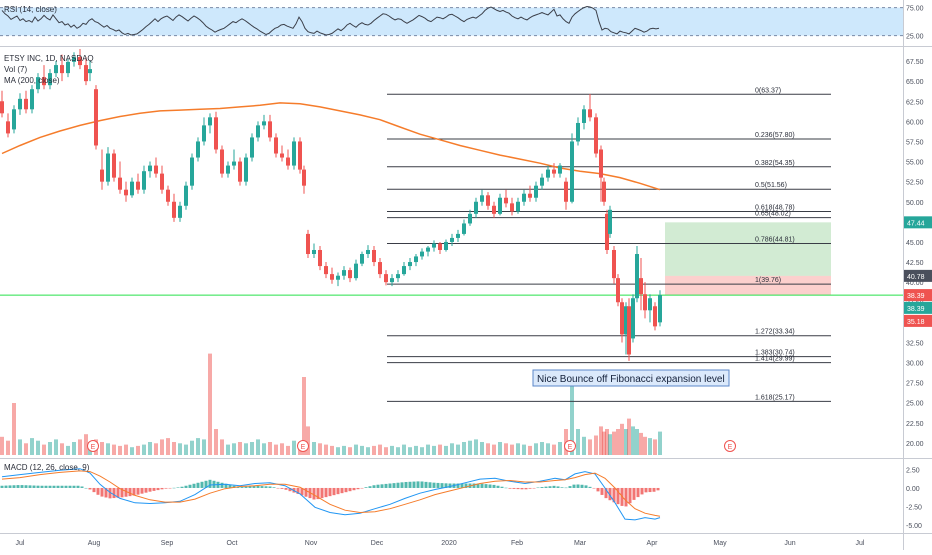  What do you see at coordinates (916, 322) in the screenshot?
I see `price-label-text: 35.18` at bounding box center [916, 322].